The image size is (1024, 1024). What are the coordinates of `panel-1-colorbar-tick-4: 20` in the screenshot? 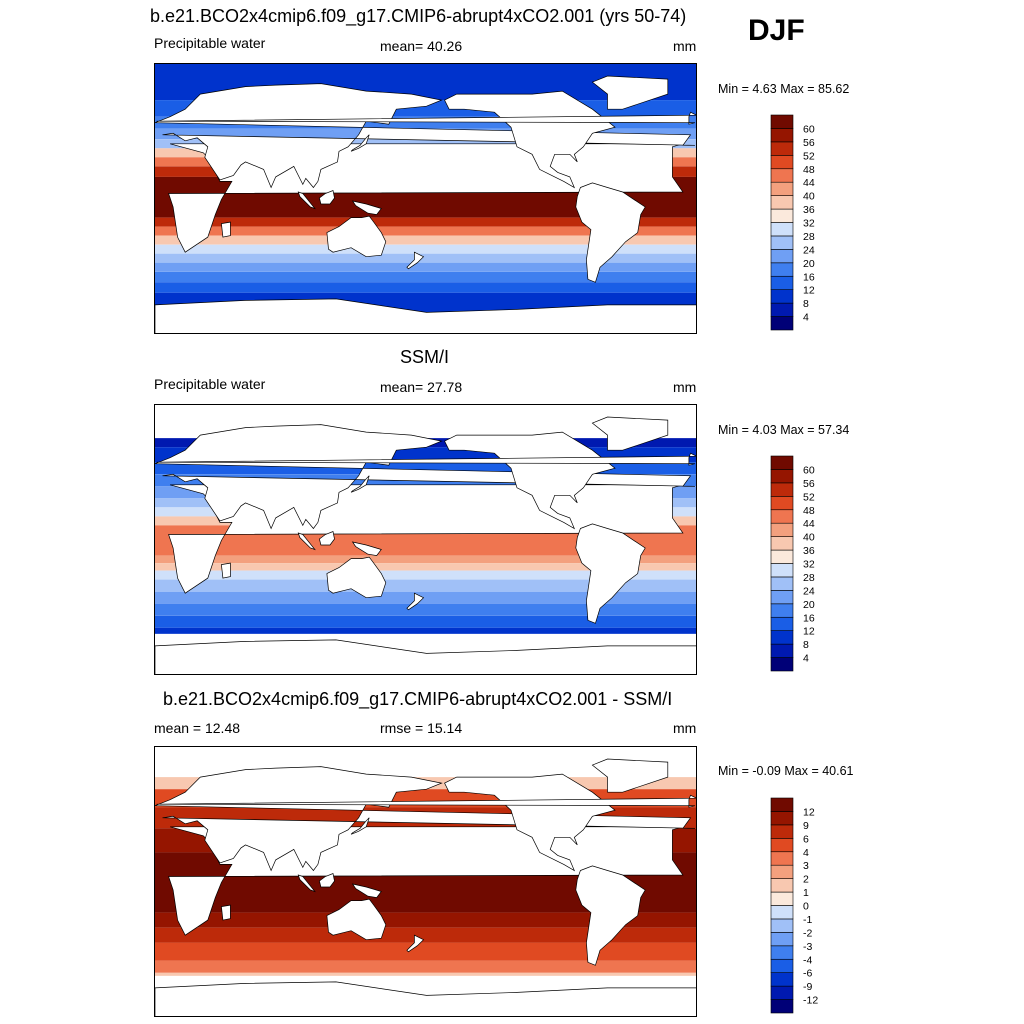 It's located at (809, 264).